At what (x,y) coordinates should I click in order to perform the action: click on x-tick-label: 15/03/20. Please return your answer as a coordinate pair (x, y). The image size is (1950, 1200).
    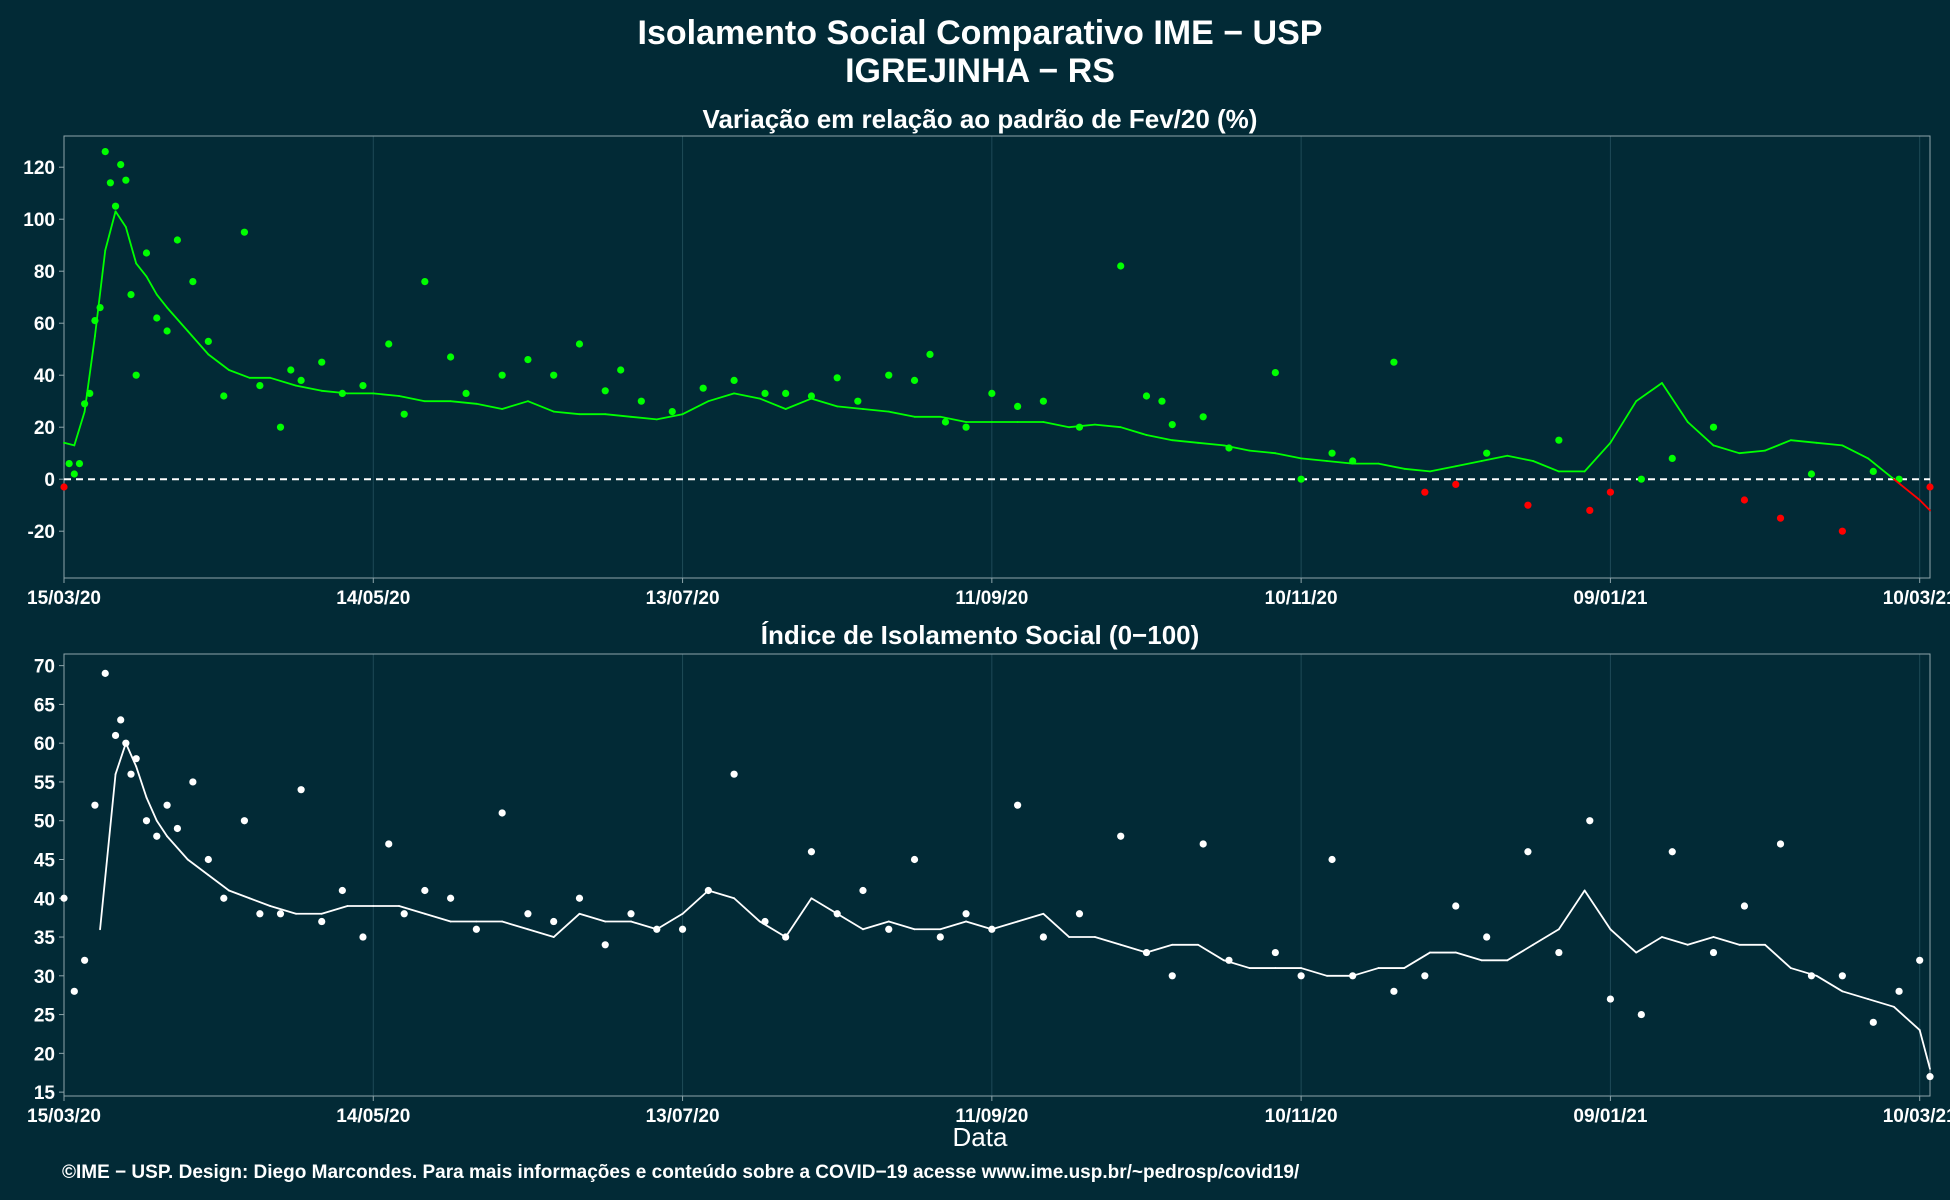
    Looking at the image, I should click on (64, 1116).